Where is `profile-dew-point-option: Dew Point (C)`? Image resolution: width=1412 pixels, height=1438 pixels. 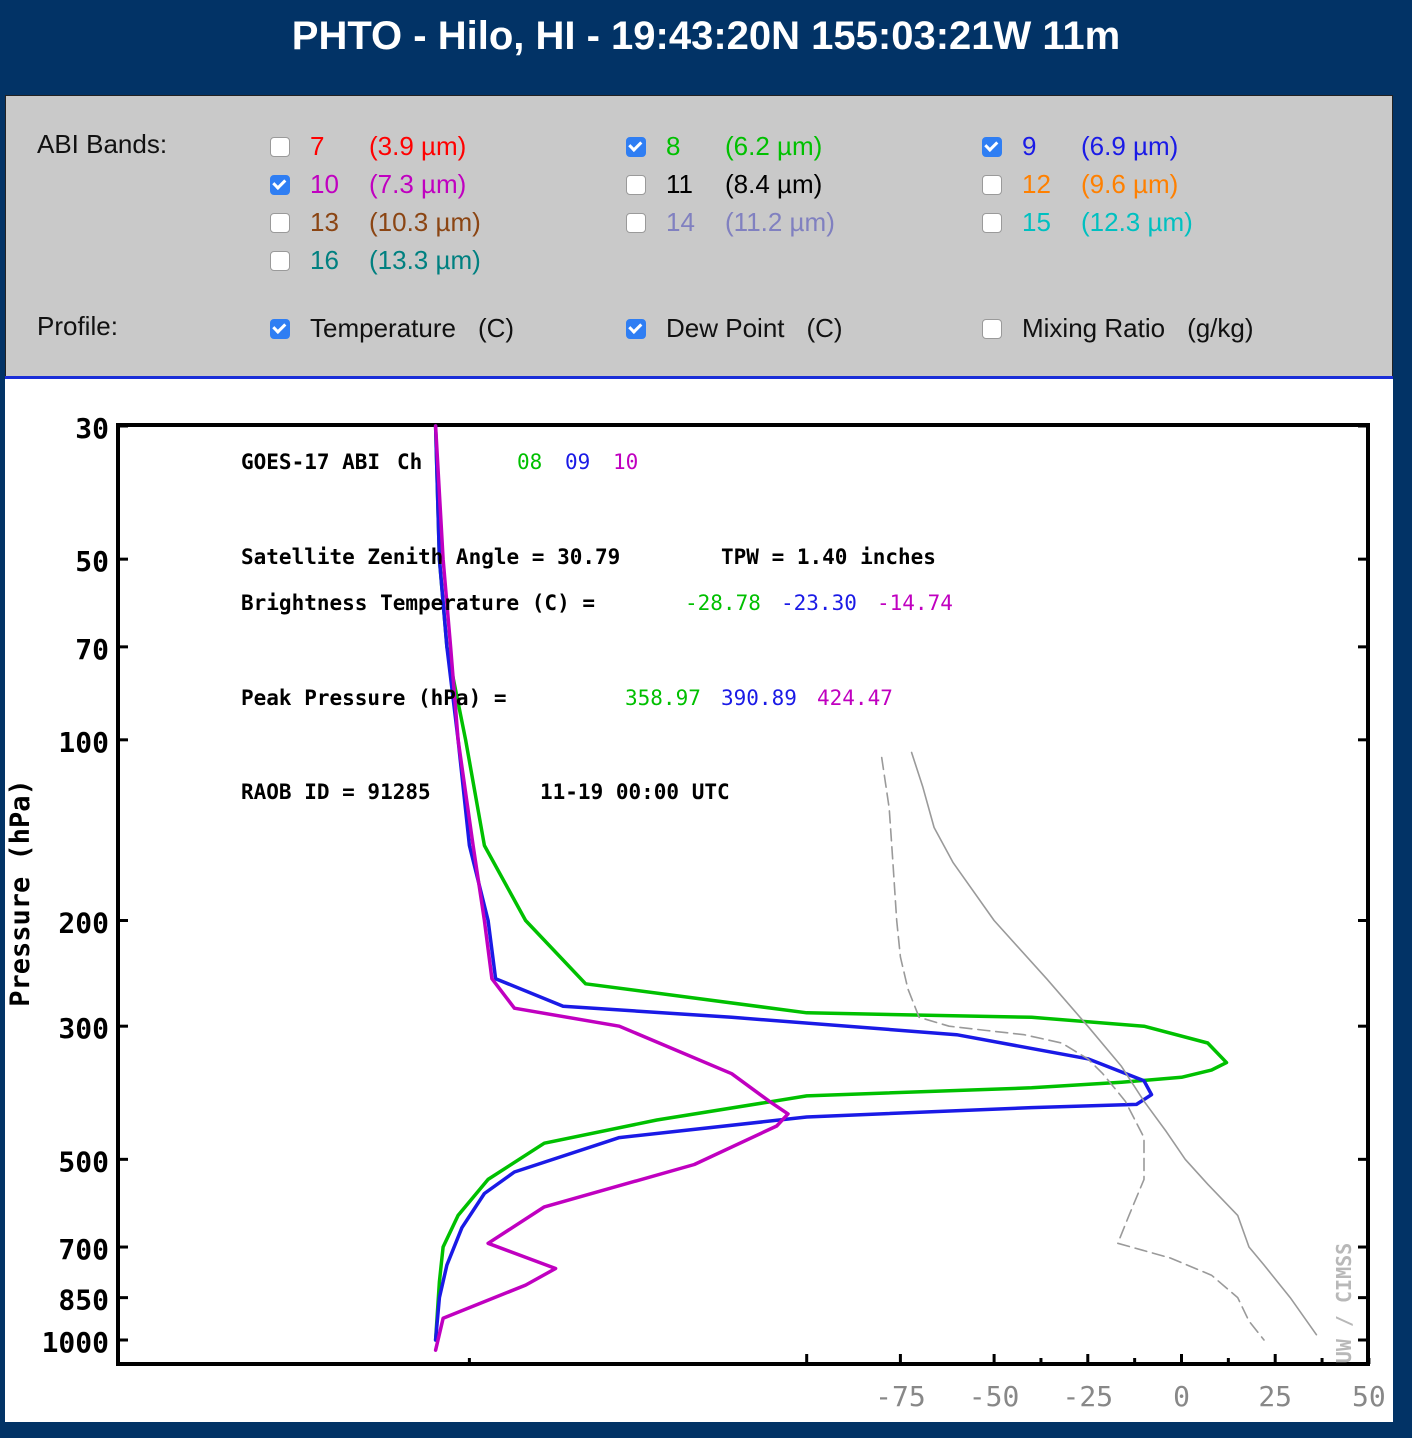 profile-dew-point-option: Dew Point (C) is located at coordinates (734, 328).